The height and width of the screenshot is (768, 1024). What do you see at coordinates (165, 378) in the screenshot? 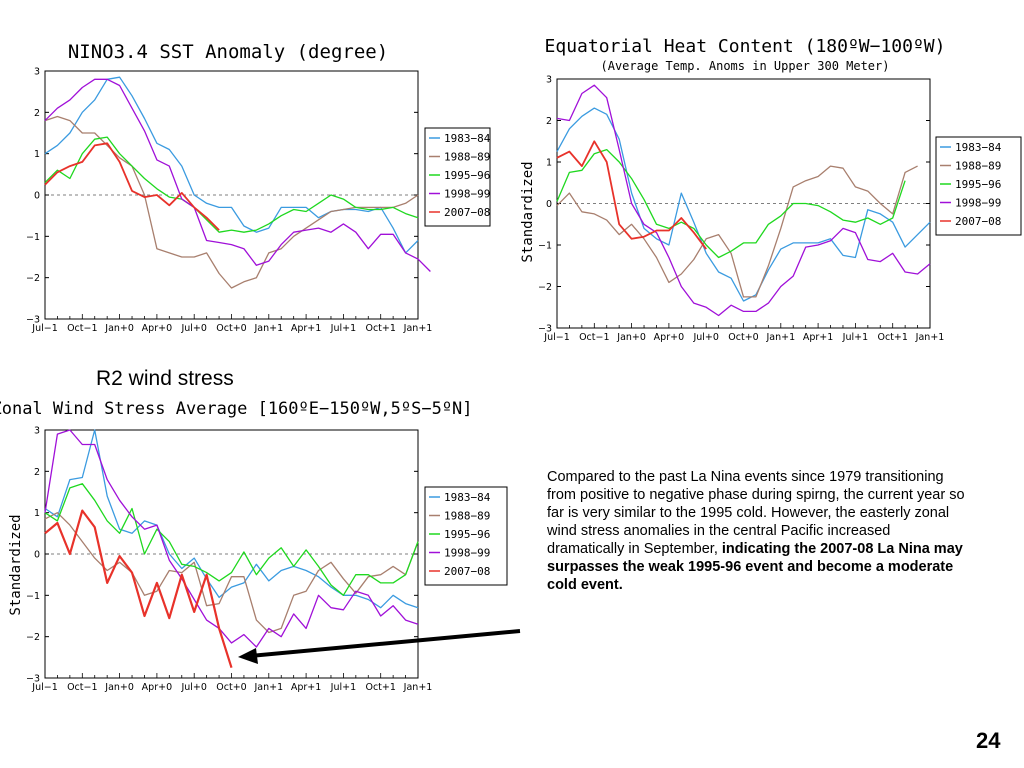
I see `section-label: R2 wind stress` at bounding box center [165, 378].